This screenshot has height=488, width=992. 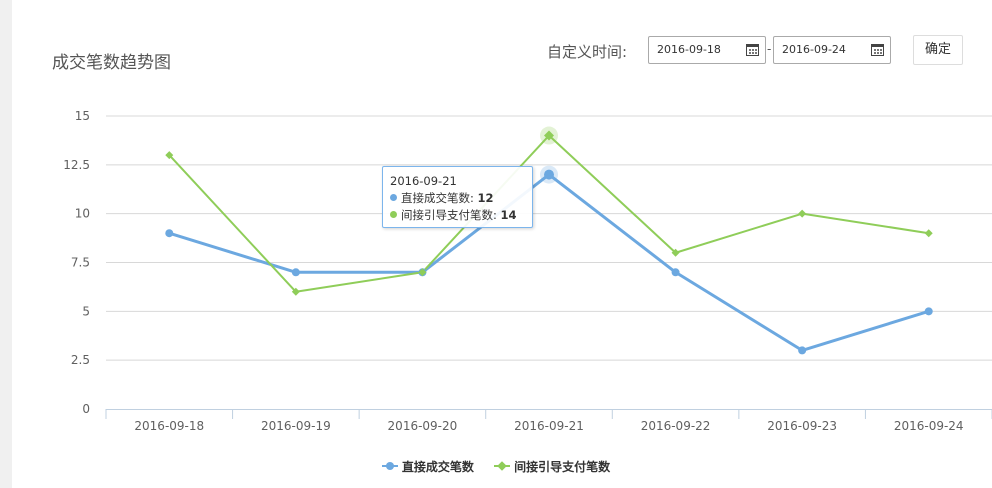 What do you see at coordinates (929, 426) in the screenshot?
I see `x-tick-label: 2016-09-24` at bounding box center [929, 426].